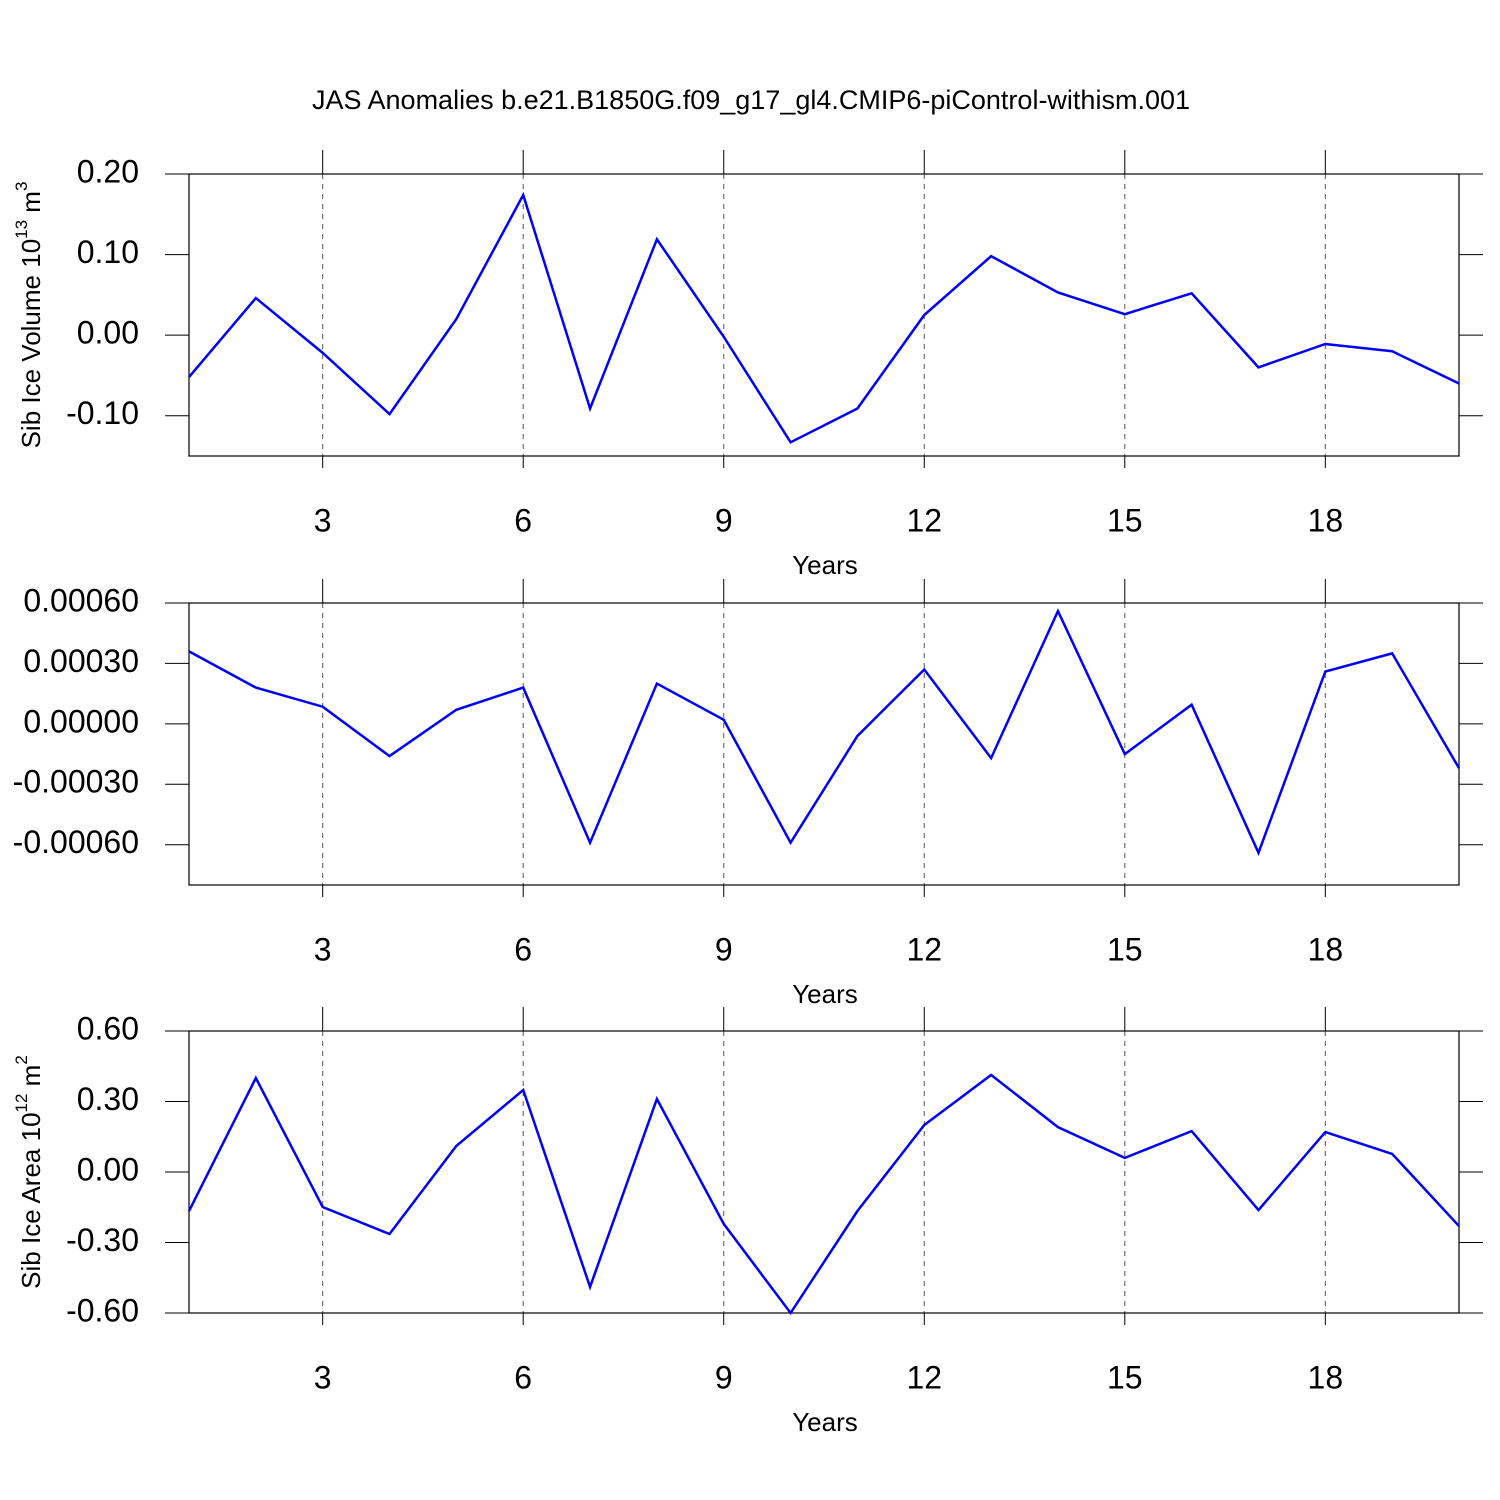 The width and height of the screenshot is (1500, 1500). Describe the element at coordinates (21, 186) in the screenshot. I see `y-axis-label-exponent: 3` at that location.